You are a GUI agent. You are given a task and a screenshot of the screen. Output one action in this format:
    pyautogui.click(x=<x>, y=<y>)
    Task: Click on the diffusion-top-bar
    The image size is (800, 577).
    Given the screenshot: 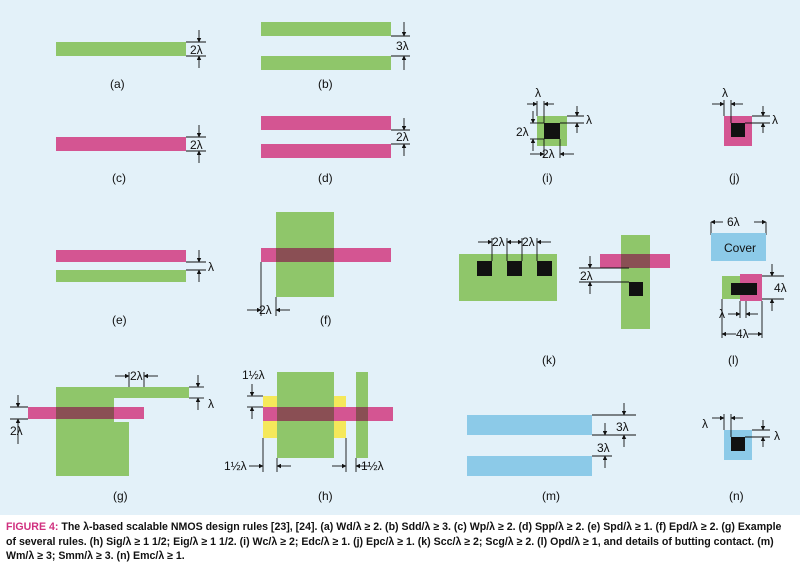 What is the action you would take?
    pyautogui.click(x=122, y=392)
    